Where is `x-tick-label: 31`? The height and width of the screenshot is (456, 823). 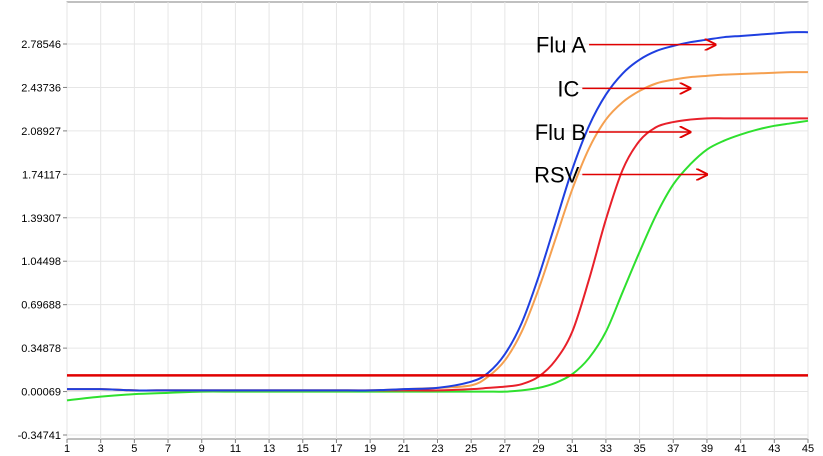 x-tick-label: 31 is located at coordinates (572, 449).